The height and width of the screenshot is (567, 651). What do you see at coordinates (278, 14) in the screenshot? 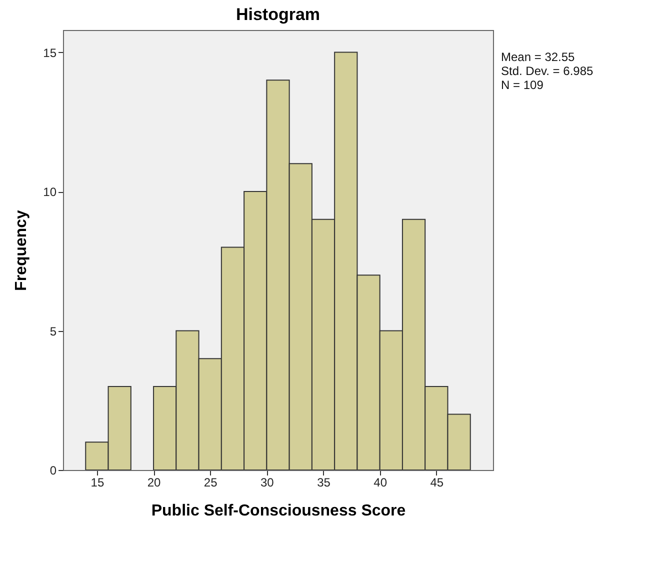
I see `chart-title: Histogram` at bounding box center [278, 14].